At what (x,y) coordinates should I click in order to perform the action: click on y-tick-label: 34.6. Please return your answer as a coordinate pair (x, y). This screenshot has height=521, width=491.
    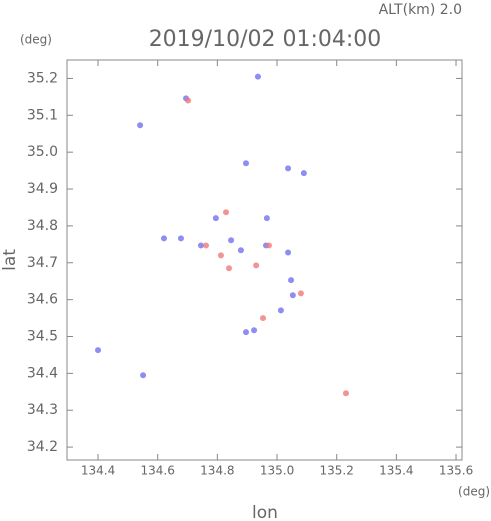
    Looking at the image, I should click on (42, 300).